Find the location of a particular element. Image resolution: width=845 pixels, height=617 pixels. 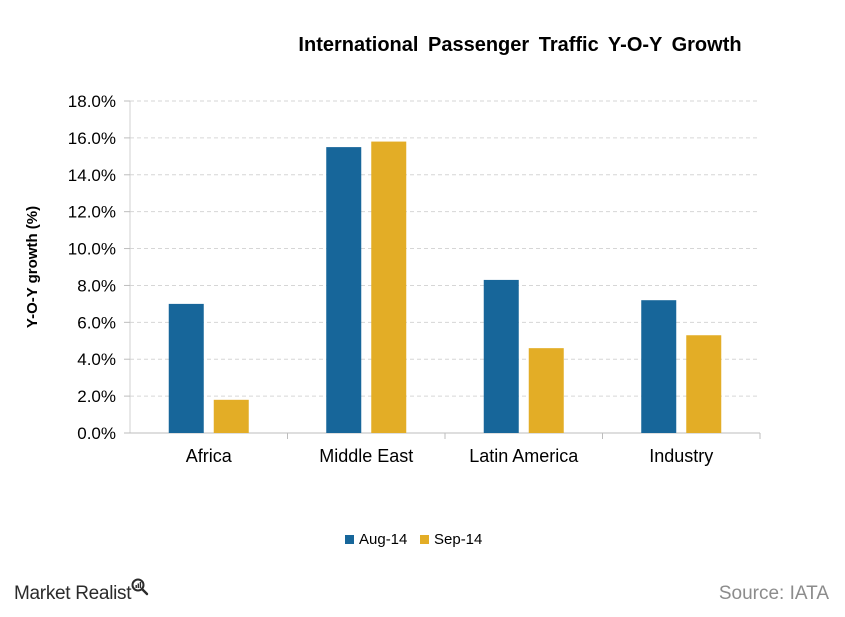

y-tick-label: 18.0% is located at coordinates (92, 101).